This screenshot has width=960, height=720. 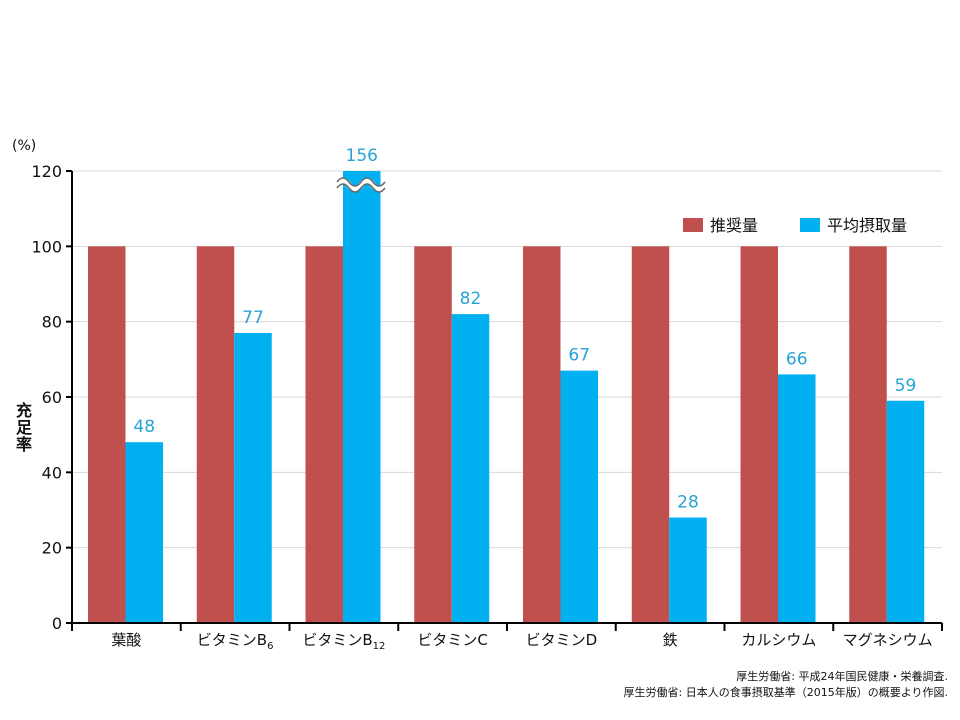 I want to click on x-tick-label: 葉酸, so click(x=126, y=640).